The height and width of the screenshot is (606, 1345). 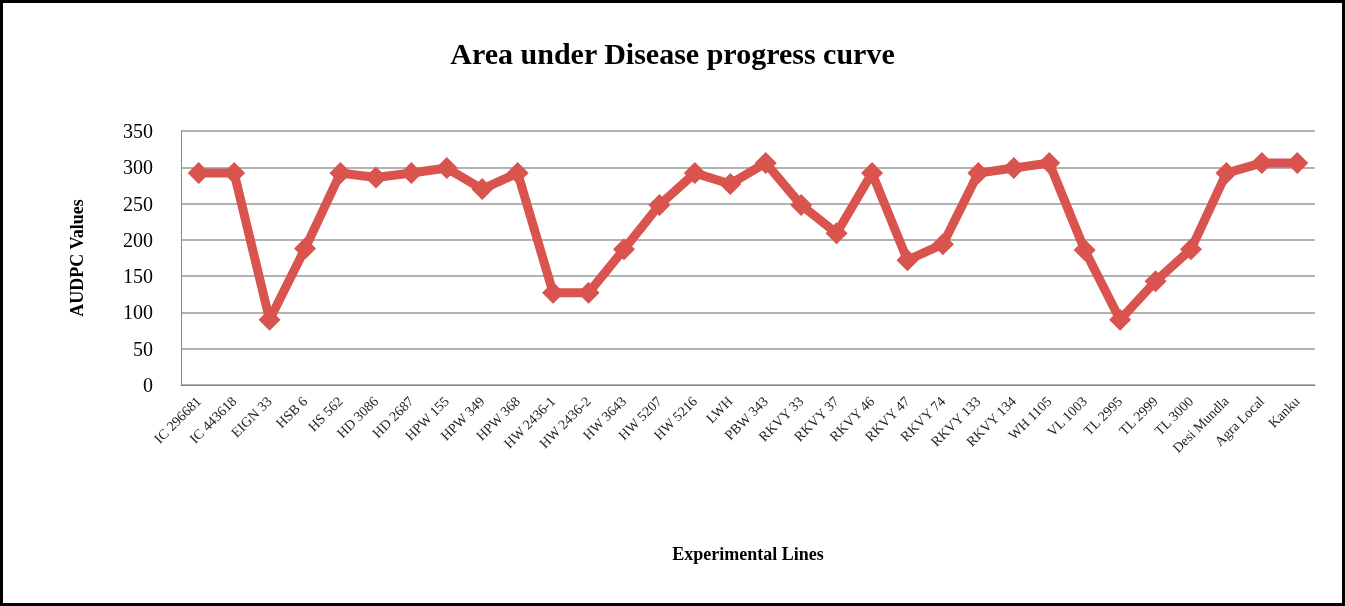 What do you see at coordinates (672, 53) in the screenshot?
I see `chart-title: Area under Disease progress curve` at bounding box center [672, 53].